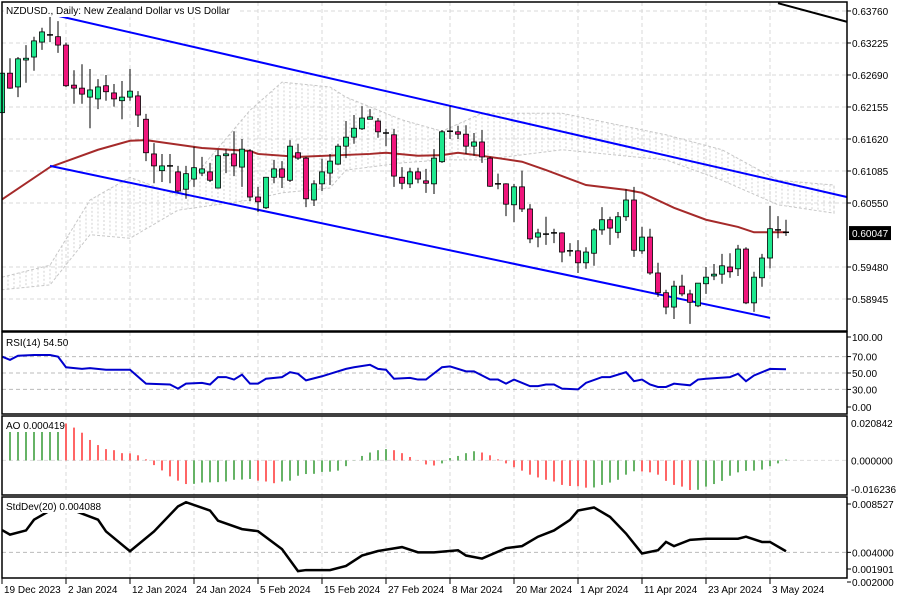 Image resolution: width=900 pixels, height=600 pixels. What do you see at coordinates (872, 424) in the screenshot?
I see `ao-axis-label: 0.020842` at bounding box center [872, 424].